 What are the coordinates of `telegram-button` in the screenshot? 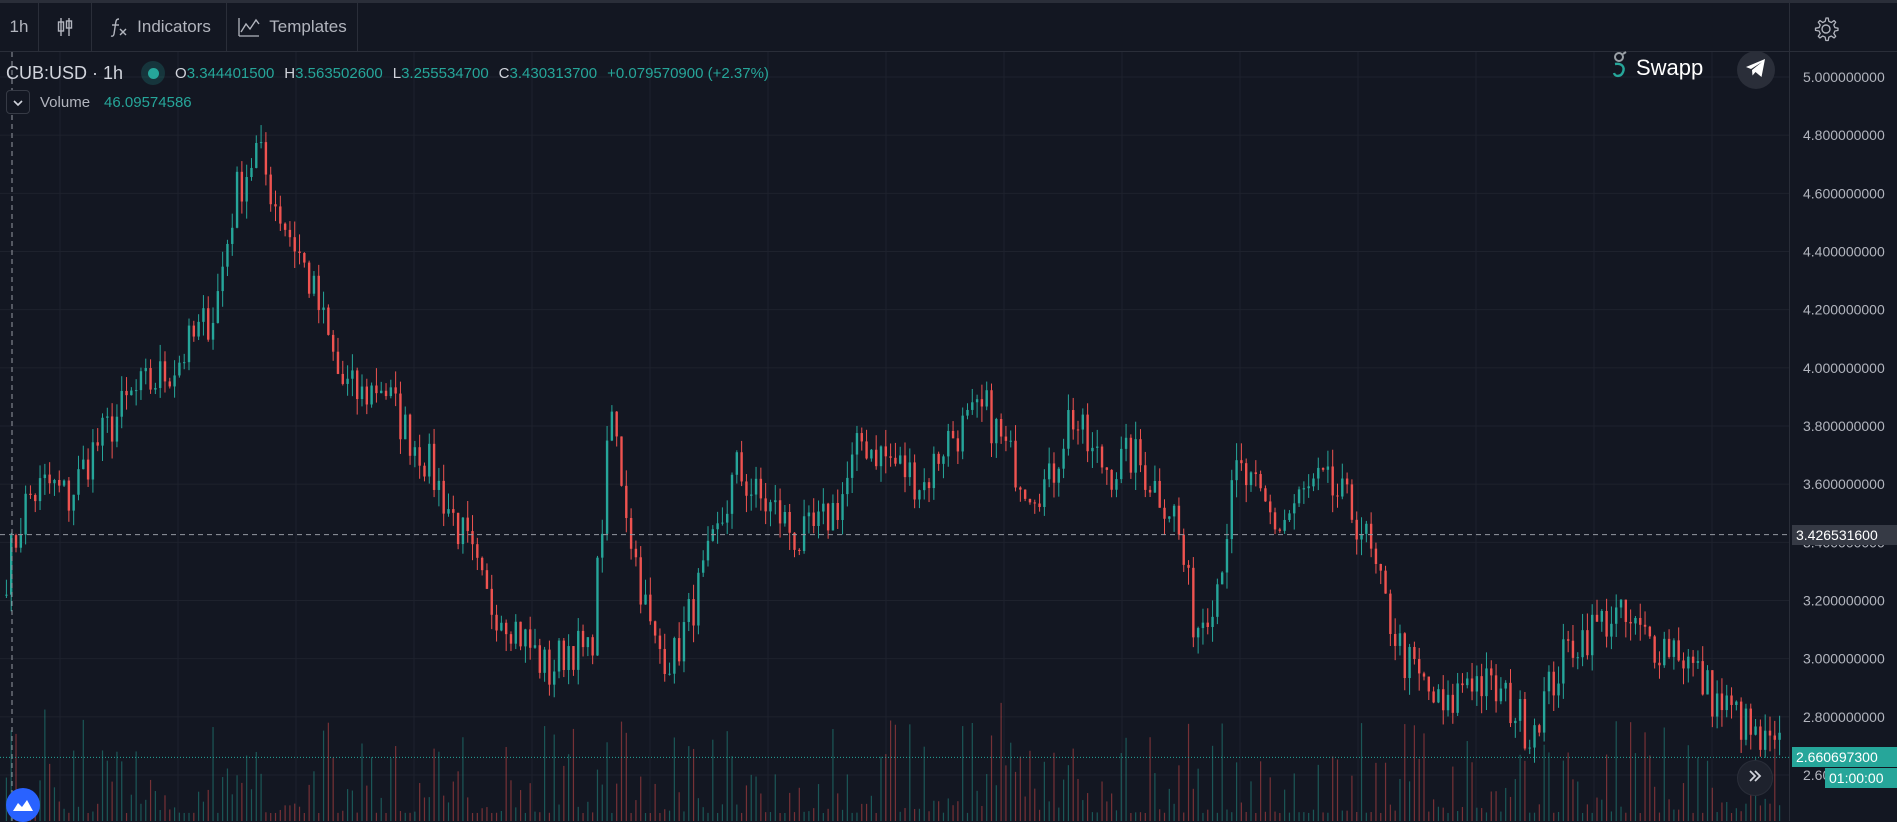 It's located at (1756, 70).